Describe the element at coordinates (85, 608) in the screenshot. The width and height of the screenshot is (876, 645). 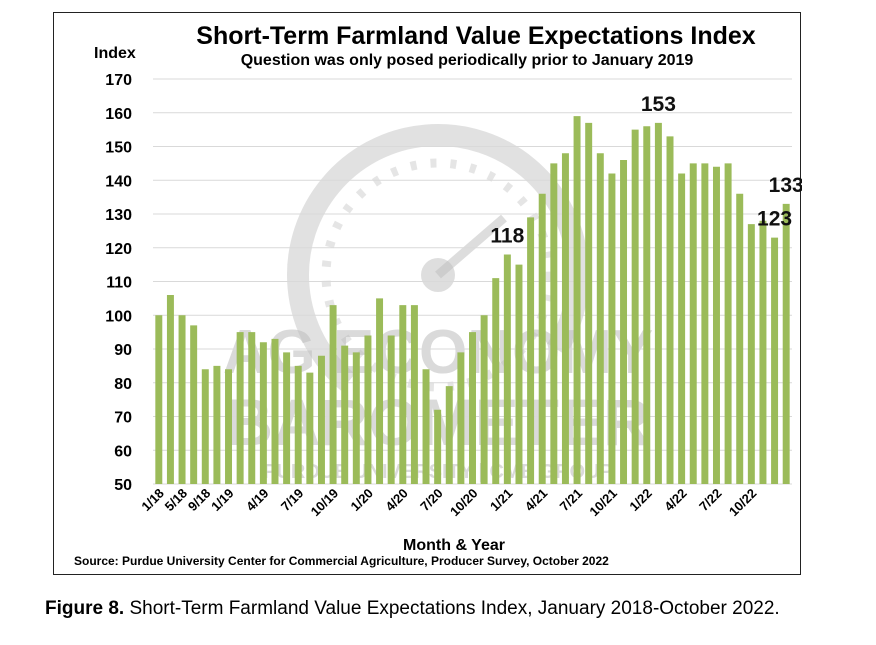
I see `figure-label: Figure 8.` at that location.